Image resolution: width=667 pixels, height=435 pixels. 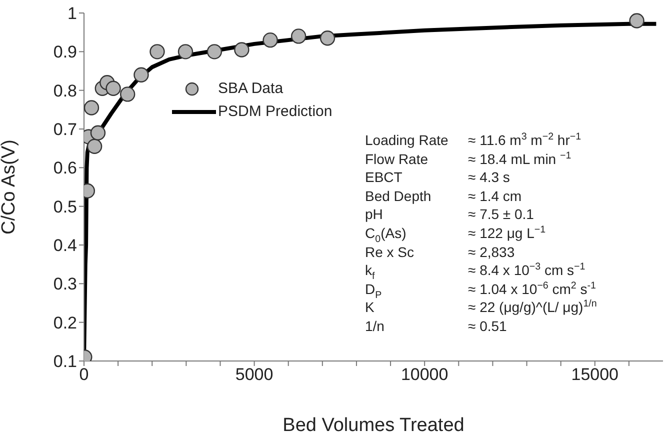 I want to click on annotation: ≈ 11.6 m$^{3}$ m$^{−2}$ hr$^{−1}$, so click(x=525, y=140).